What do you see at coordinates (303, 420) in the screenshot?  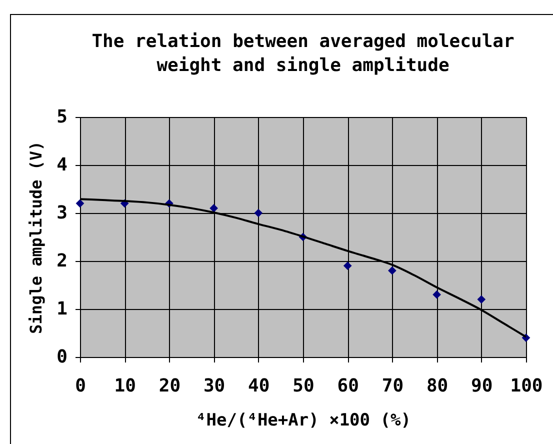 I see `x-axis-title: ⁴He/(⁴He+Ar) ×100 (%)` at bounding box center [303, 420].